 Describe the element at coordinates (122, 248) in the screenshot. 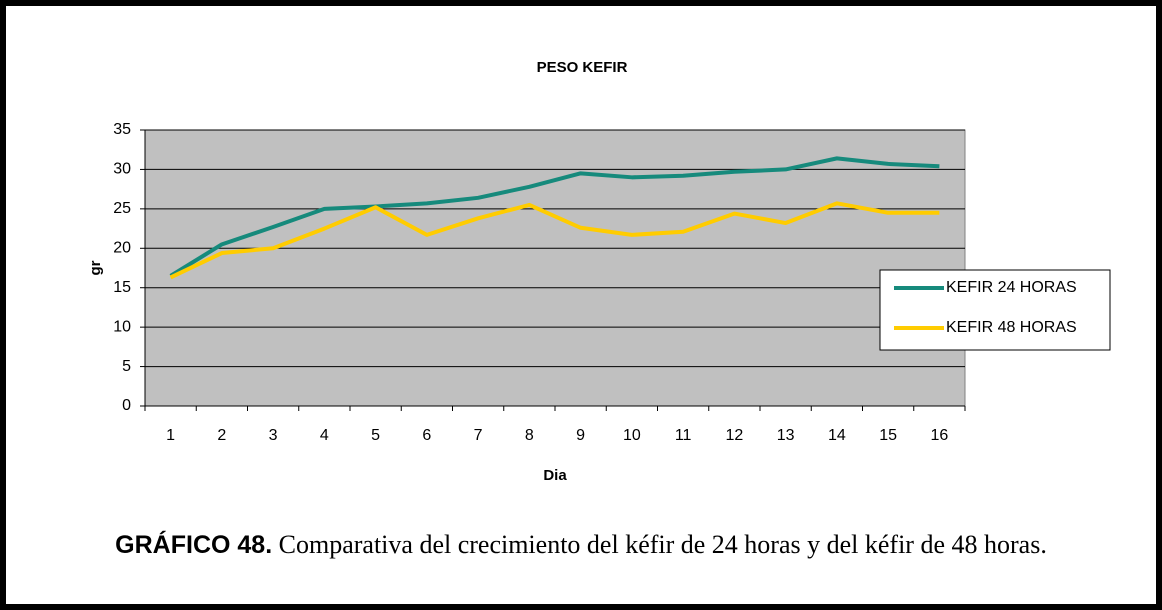

I see `y-tick-label: 20` at that location.